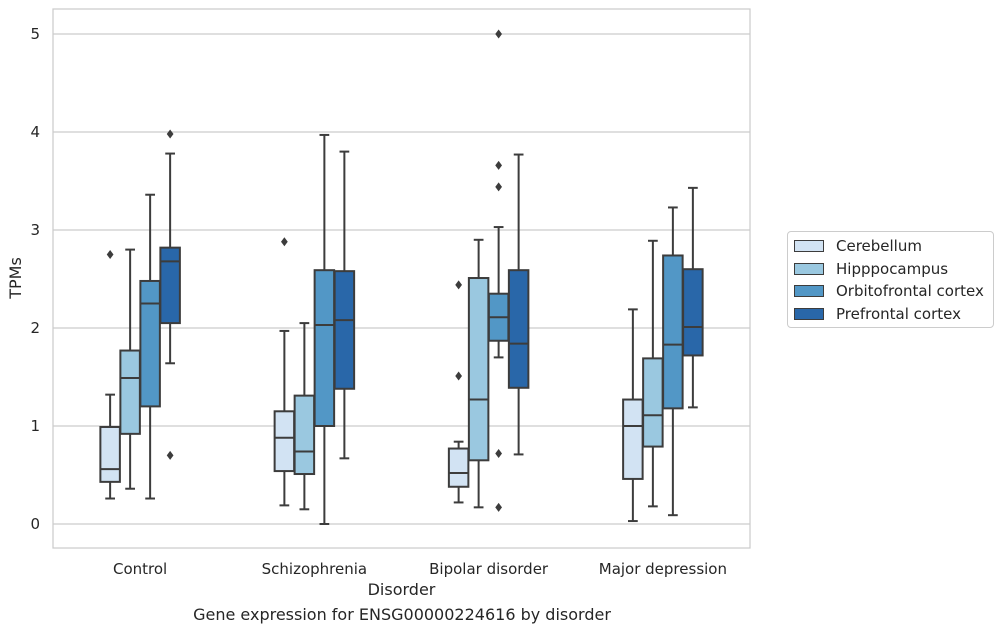 This screenshot has width=1003, height=634. Describe the element at coordinates (663, 569) in the screenshot. I see `x-tick-label: Major depression` at that location.